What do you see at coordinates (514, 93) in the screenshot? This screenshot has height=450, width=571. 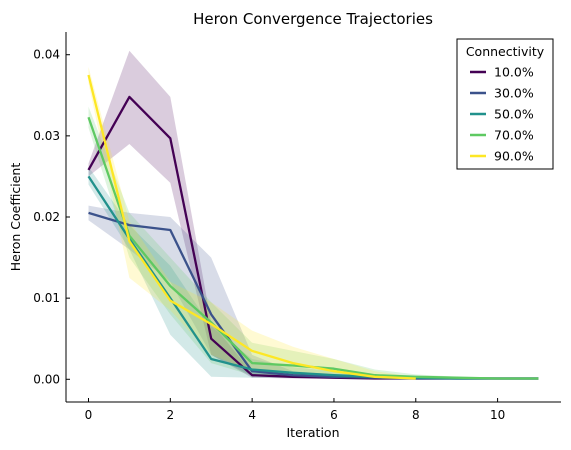 I see `legend-label-30-0: 30.0%` at bounding box center [514, 93].